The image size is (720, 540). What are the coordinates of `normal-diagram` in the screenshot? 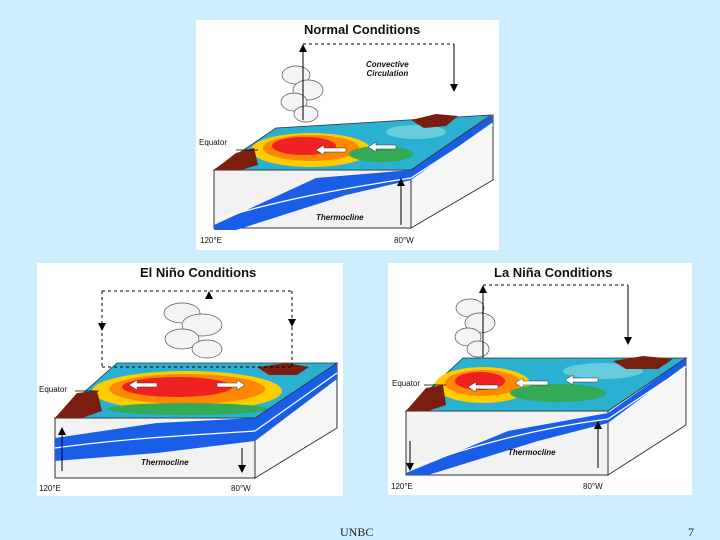 It's located at (353, 136).